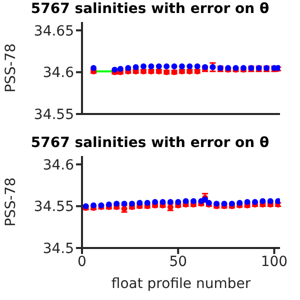 This screenshot has width=300, height=300. I want to click on x-tick-label: 100, so click(274, 262).